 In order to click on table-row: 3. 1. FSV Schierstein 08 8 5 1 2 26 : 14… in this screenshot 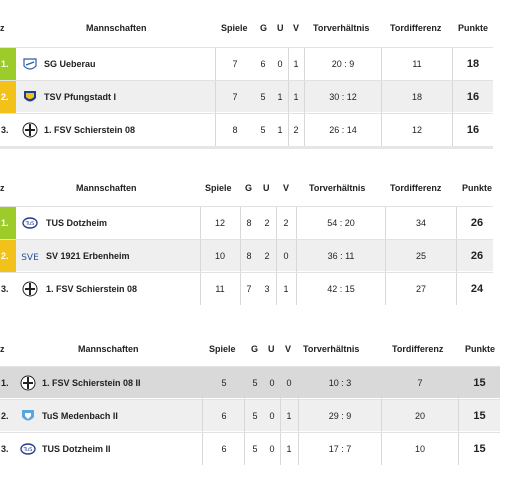, I will do `click(246, 129)`.